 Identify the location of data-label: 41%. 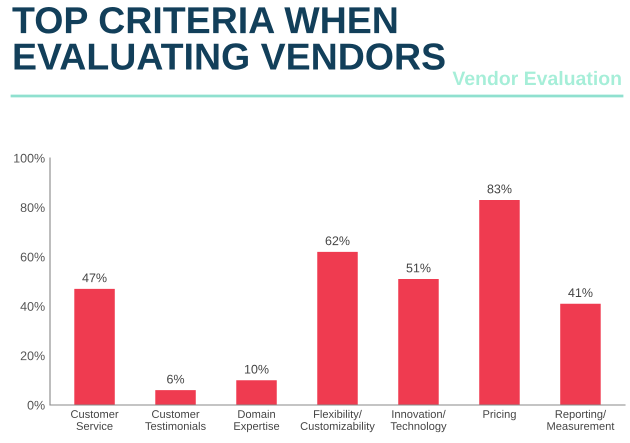
(580, 293).